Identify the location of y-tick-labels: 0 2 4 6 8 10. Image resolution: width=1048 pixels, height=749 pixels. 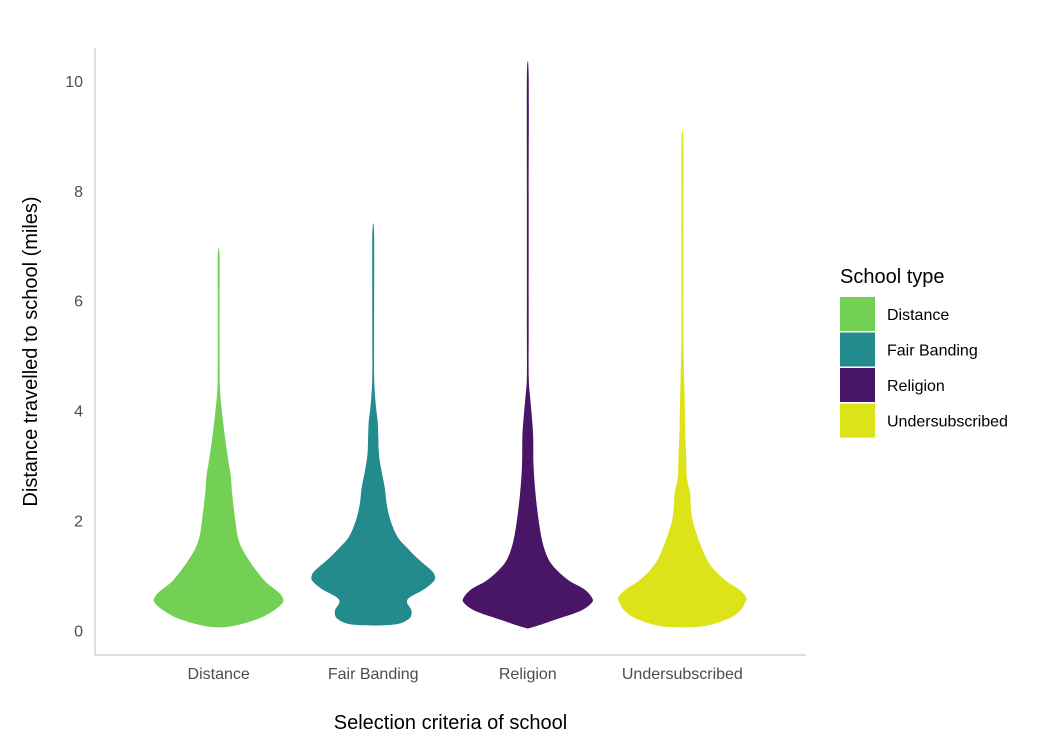
(74, 357).